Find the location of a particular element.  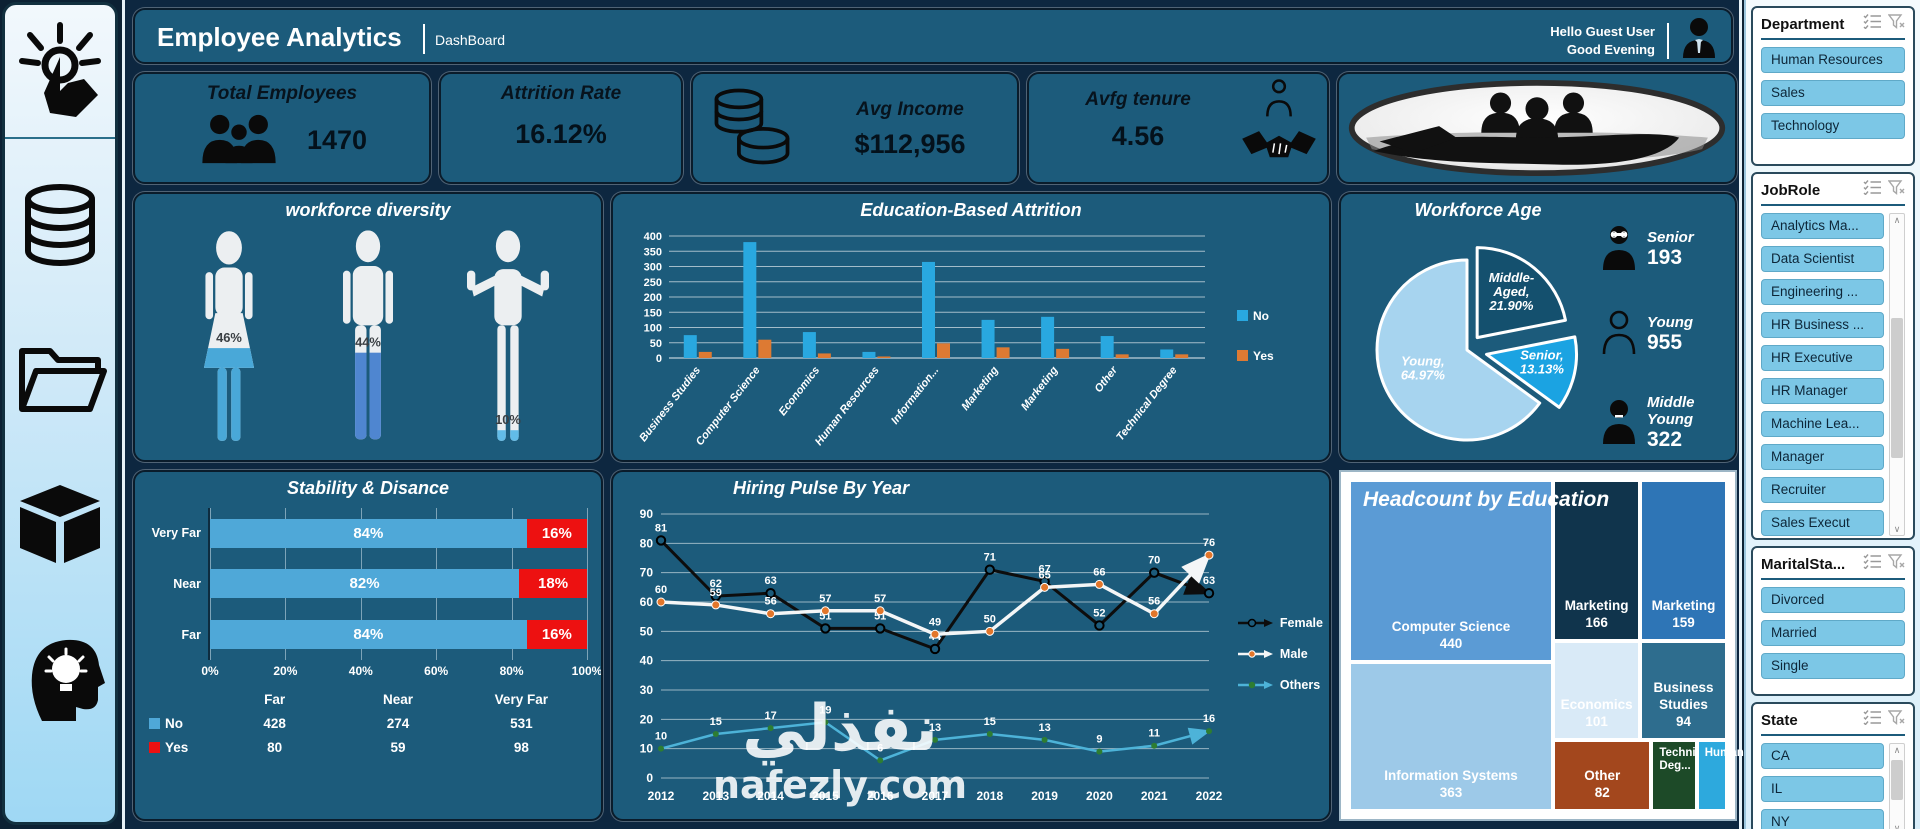

cube-icon is located at coordinates (60, 524).